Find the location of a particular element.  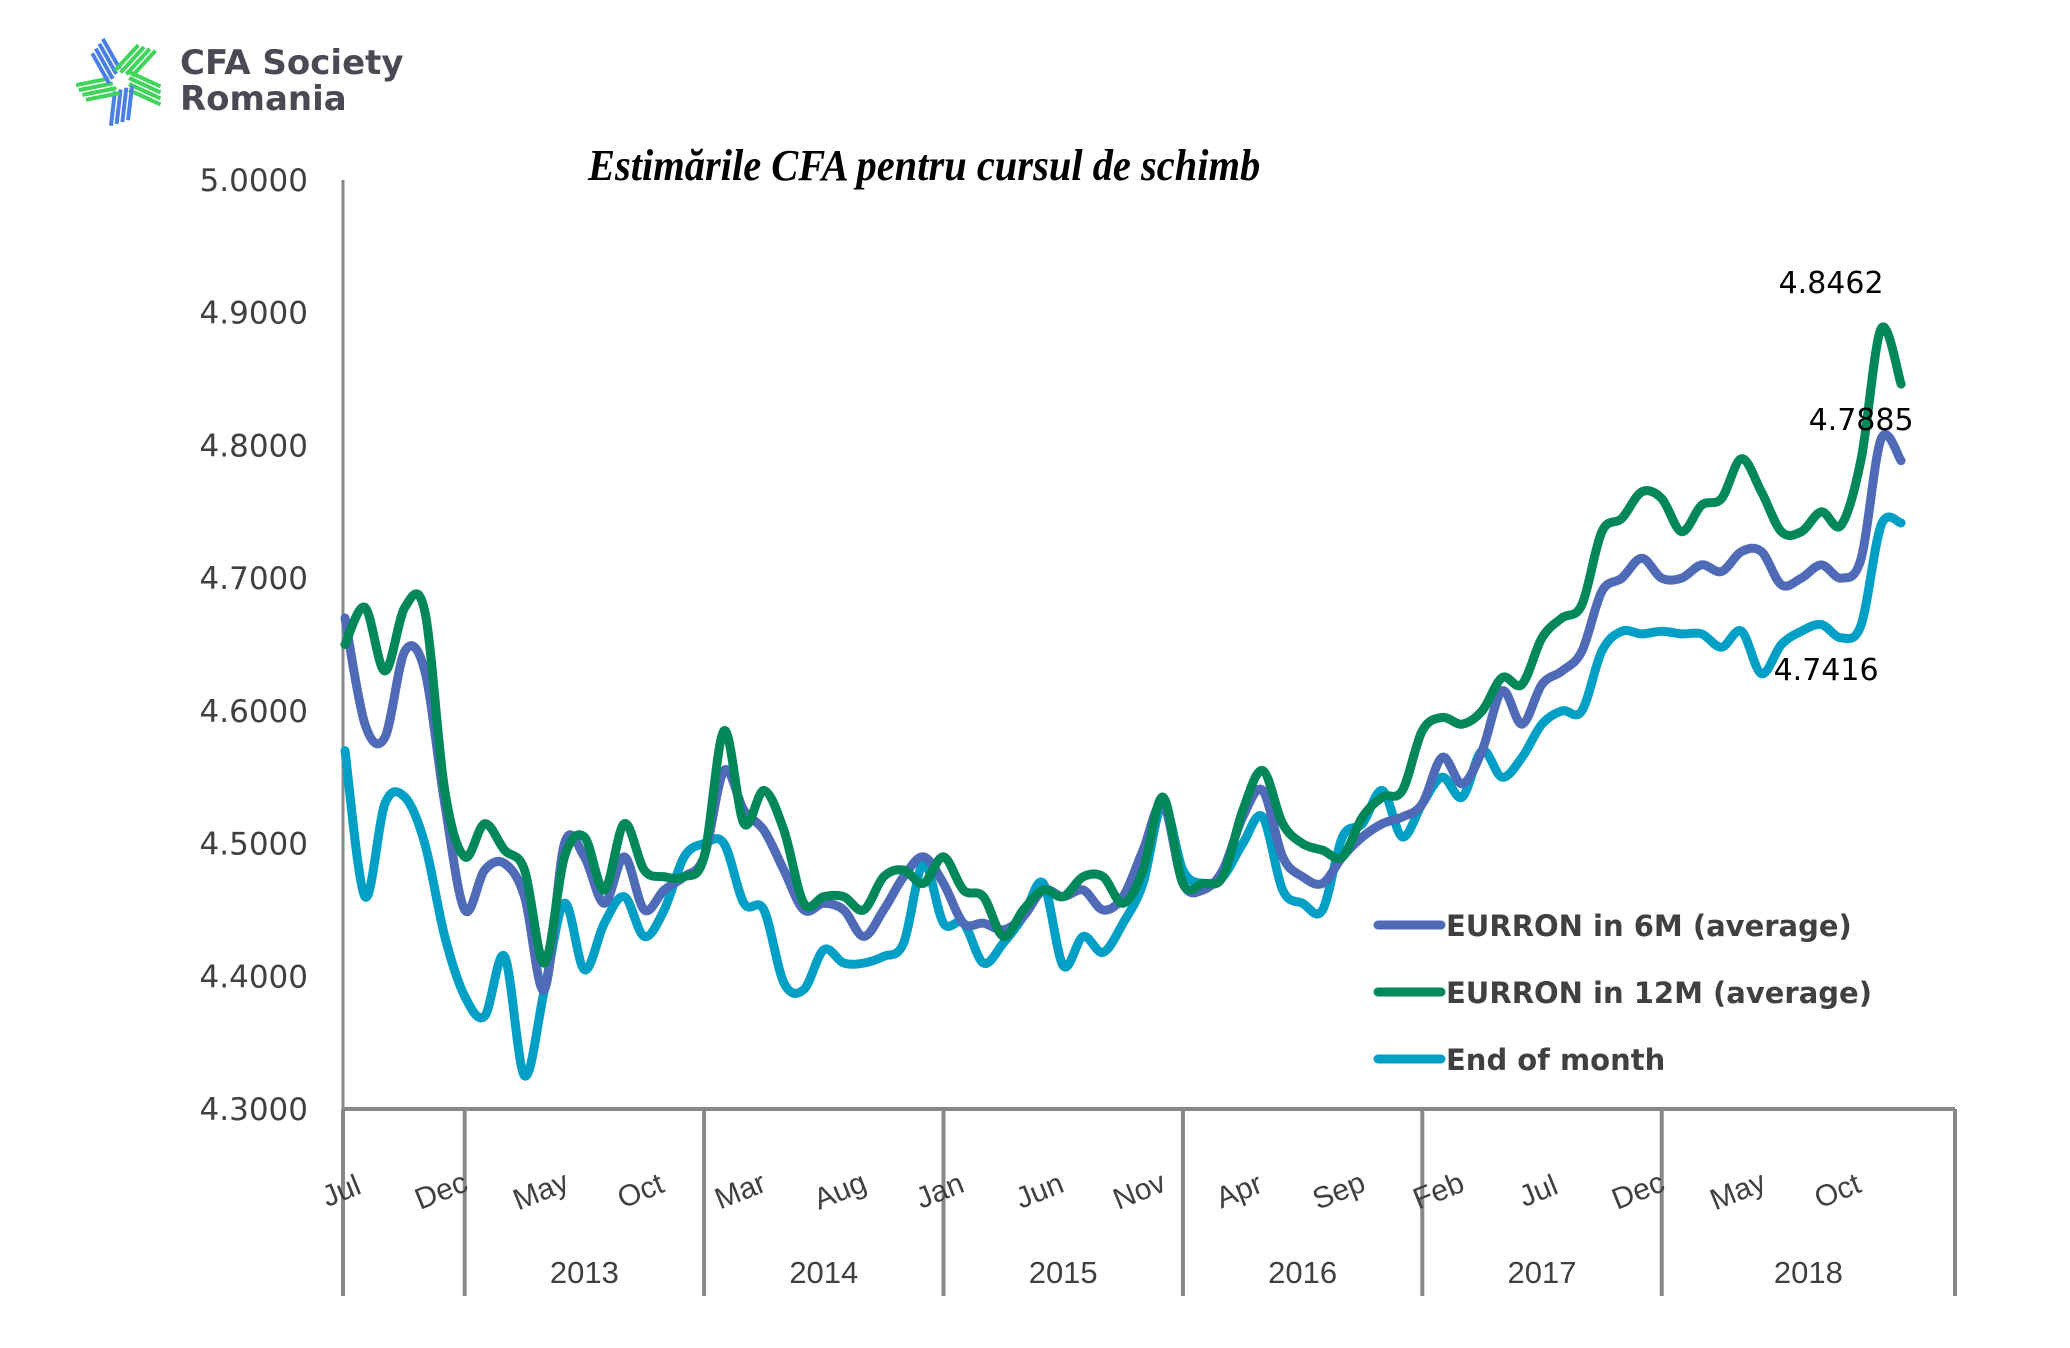

end-value-label: 4.8462 is located at coordinates (1831, 283).